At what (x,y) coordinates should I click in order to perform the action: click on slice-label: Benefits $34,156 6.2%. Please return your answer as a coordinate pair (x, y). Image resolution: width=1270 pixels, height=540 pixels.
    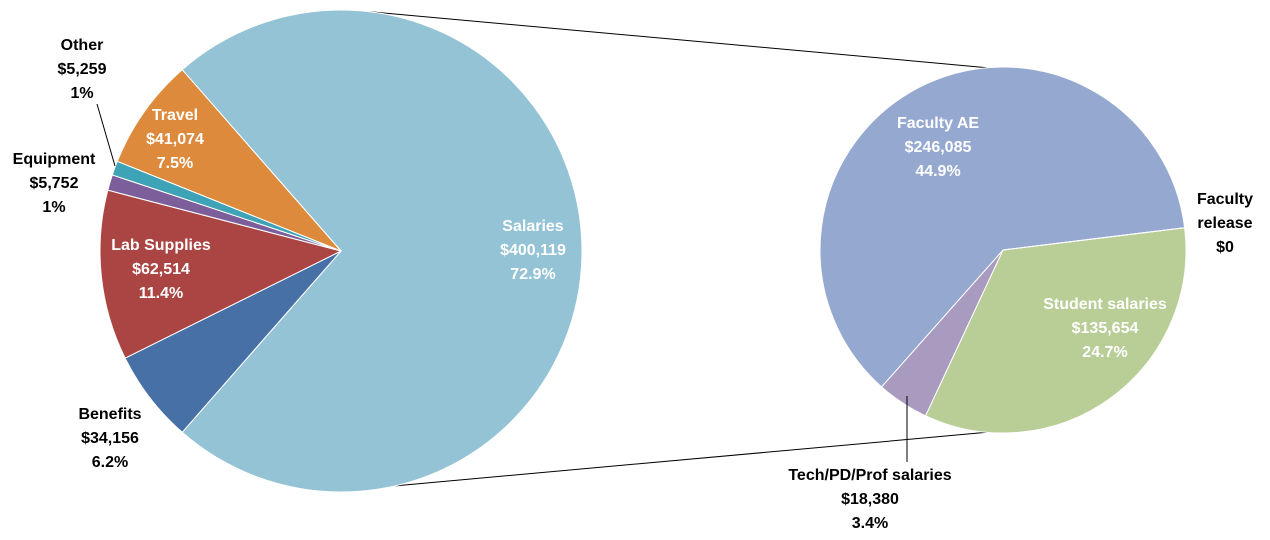
    Looking at the image, I should click on (109, 439).